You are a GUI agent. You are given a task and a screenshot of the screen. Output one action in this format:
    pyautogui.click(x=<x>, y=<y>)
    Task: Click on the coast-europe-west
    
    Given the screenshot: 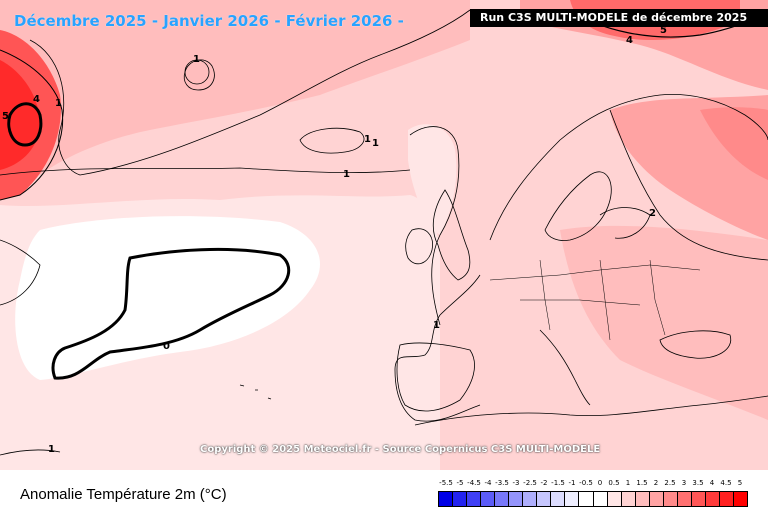 What is the action you would take?
    pyautogui.click(x=437, y=348)
    